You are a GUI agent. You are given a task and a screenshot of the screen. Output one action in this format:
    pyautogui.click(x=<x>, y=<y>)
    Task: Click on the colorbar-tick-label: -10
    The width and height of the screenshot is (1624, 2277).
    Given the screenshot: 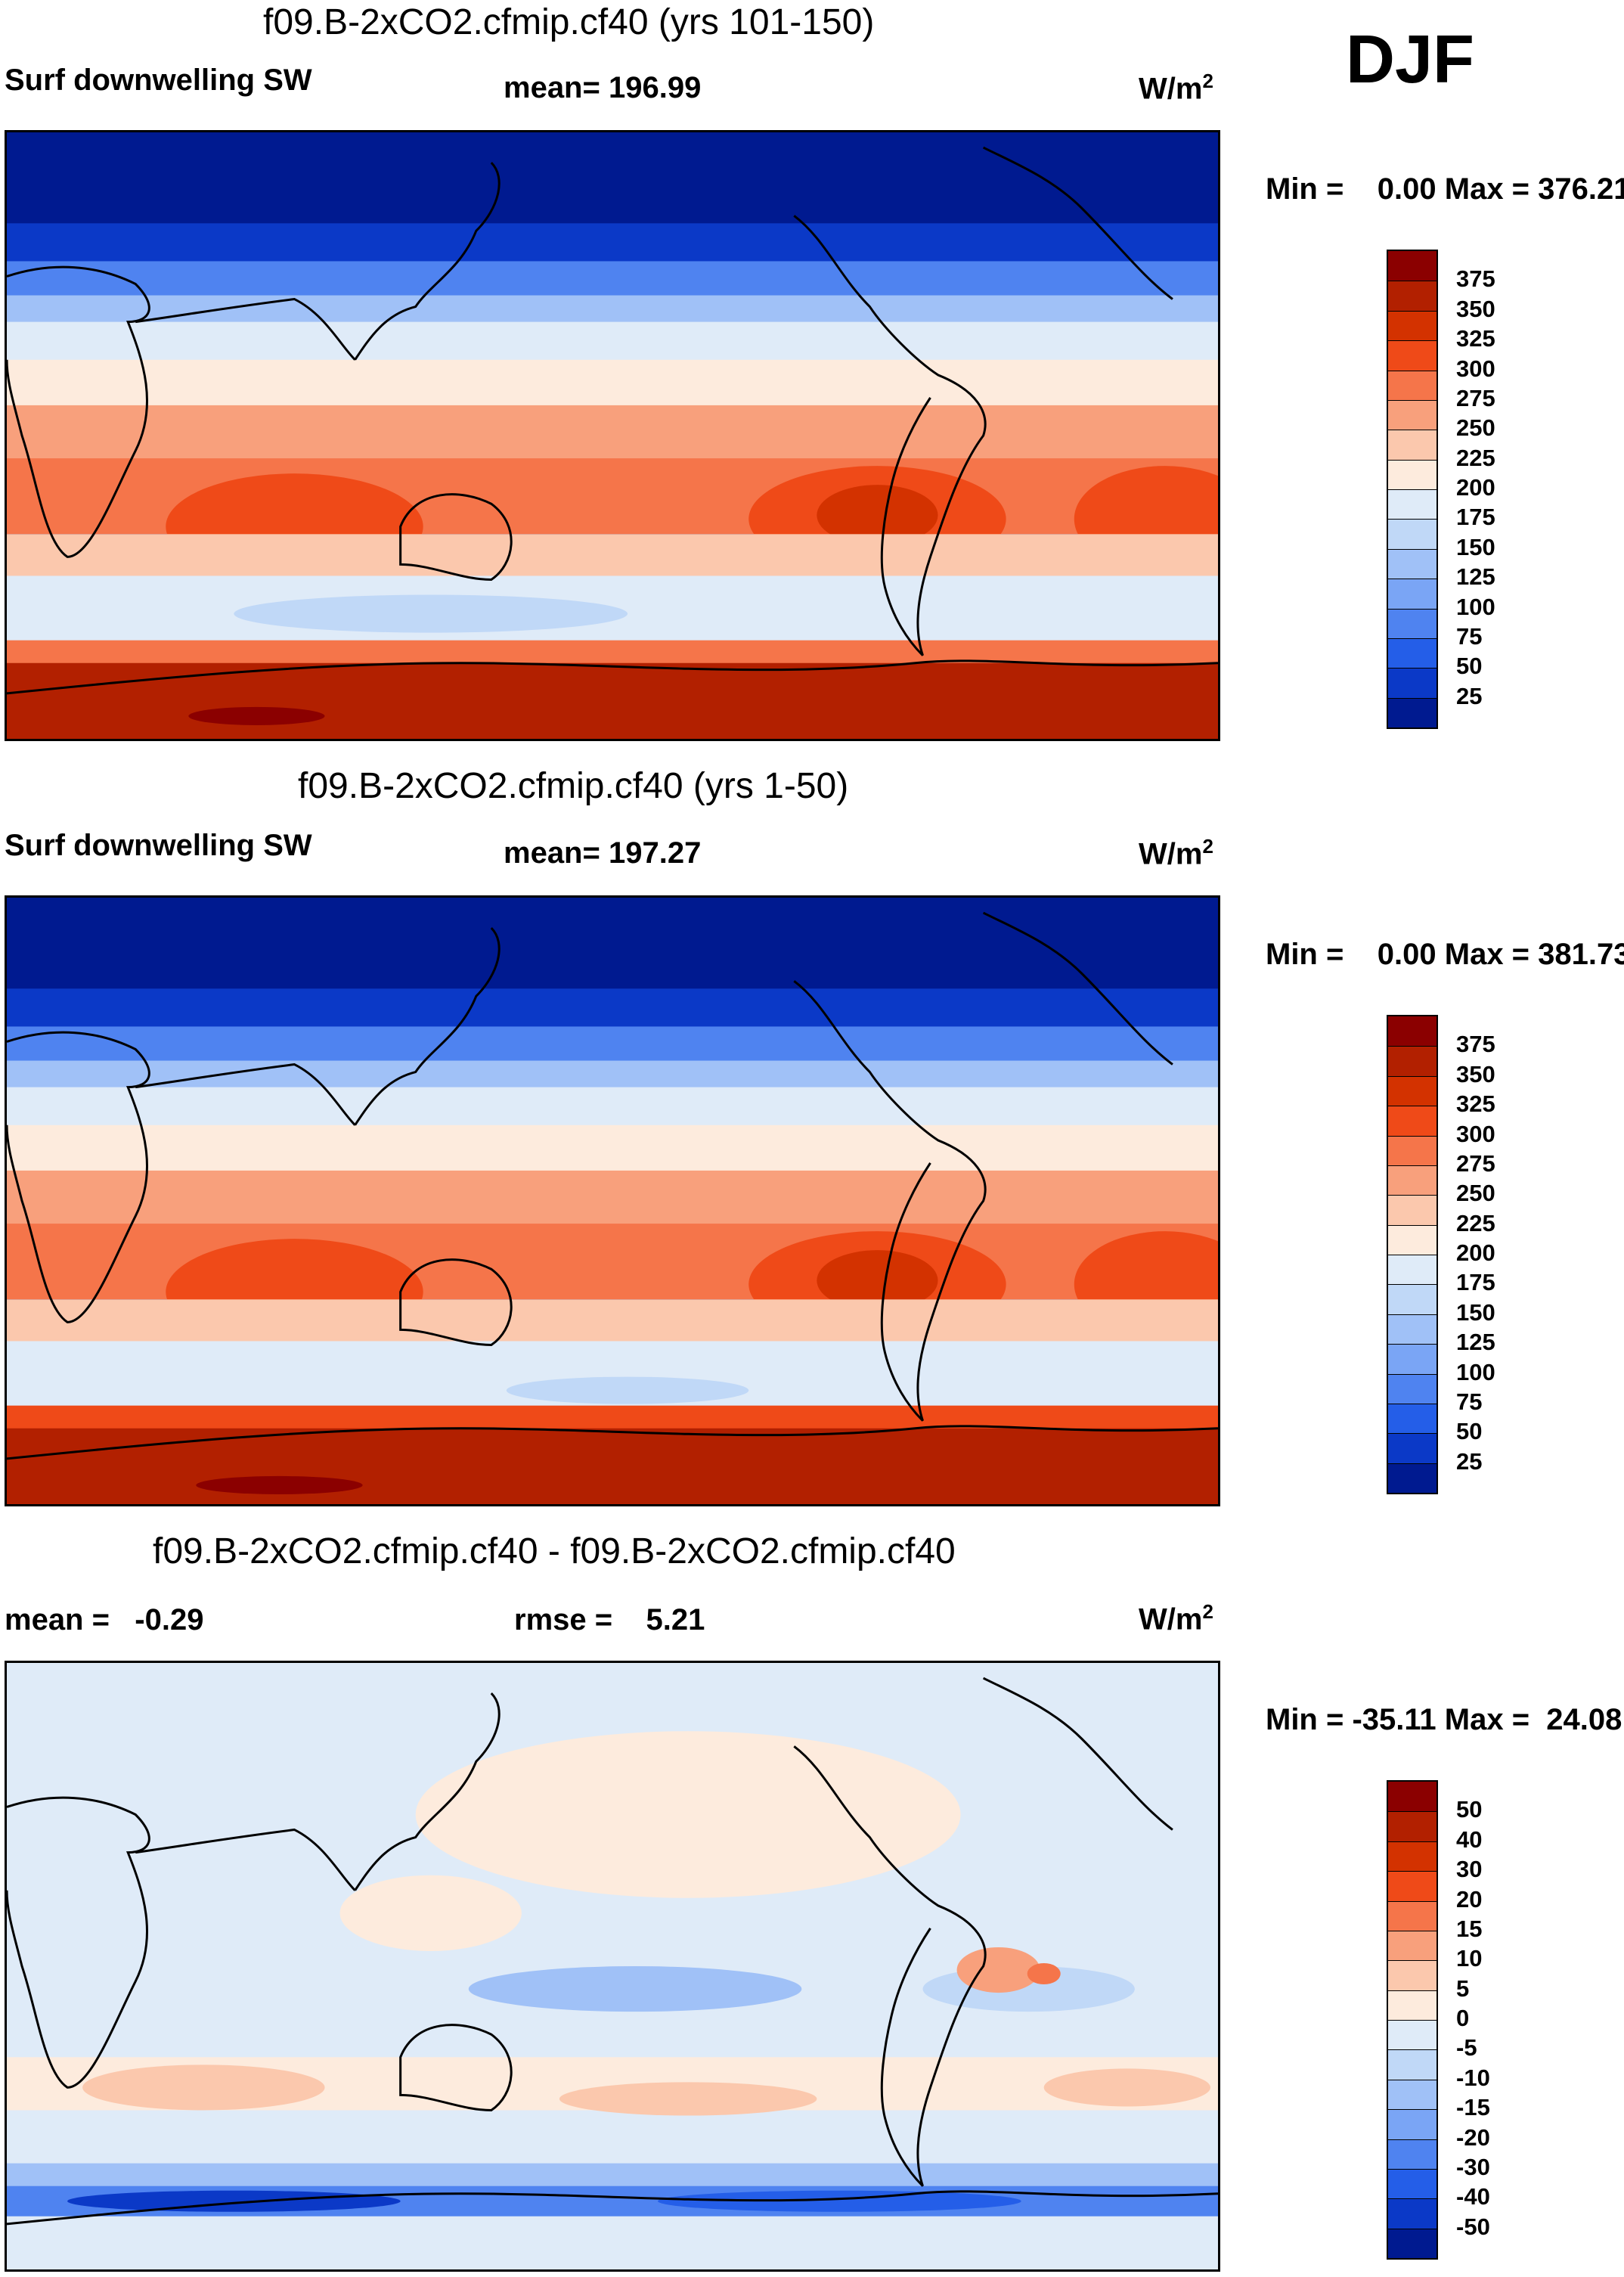 What is the action you would take?
    pyautogui.click(x=1473, y=2077)
    